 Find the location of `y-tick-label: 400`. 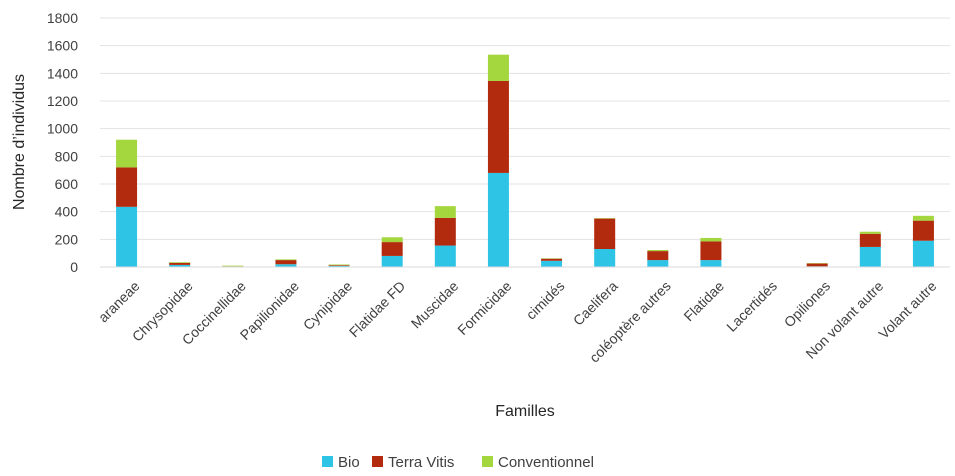

y-tick-label: 400 is located at coordinates (67, 212).